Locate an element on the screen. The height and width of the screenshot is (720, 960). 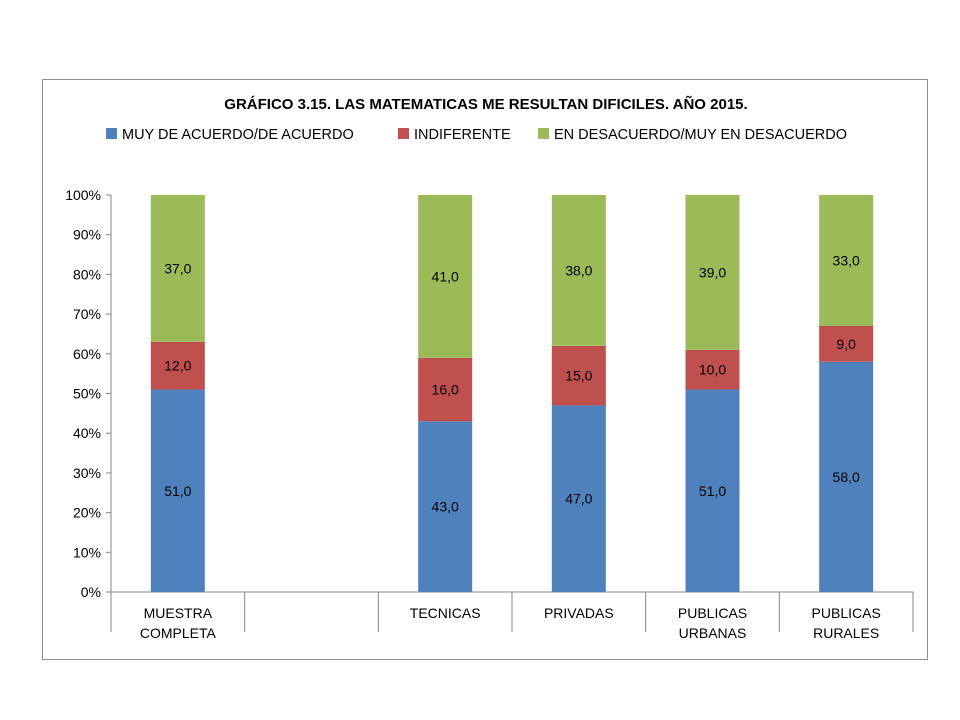
y-tick-label: 20% is located at coordinates (87, 513).